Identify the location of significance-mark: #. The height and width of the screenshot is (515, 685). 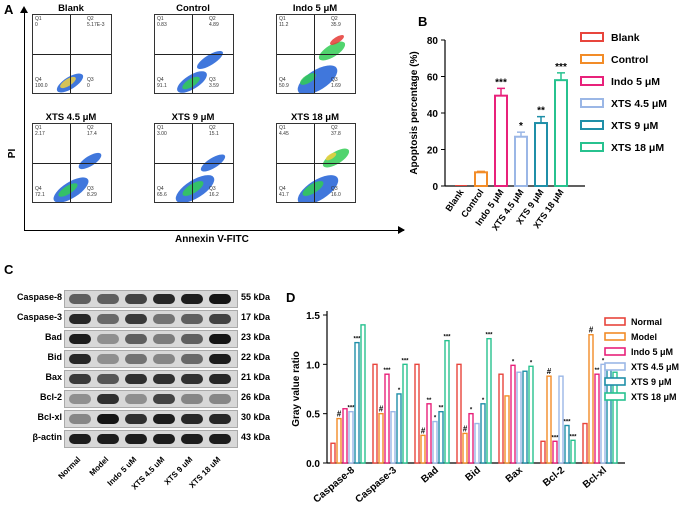
(381, 409).